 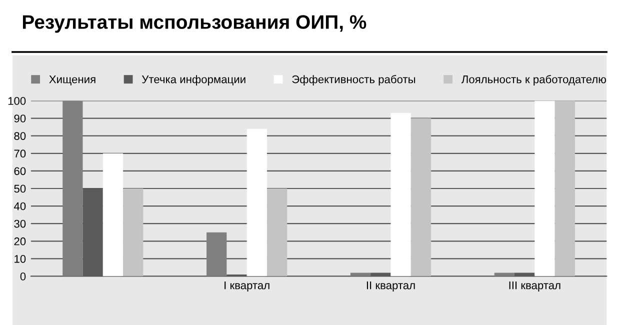 What do you see at coordinates (20, 206) in the screenshot?
I see `y-tick-label: 40` at bounding box center [20, 206].